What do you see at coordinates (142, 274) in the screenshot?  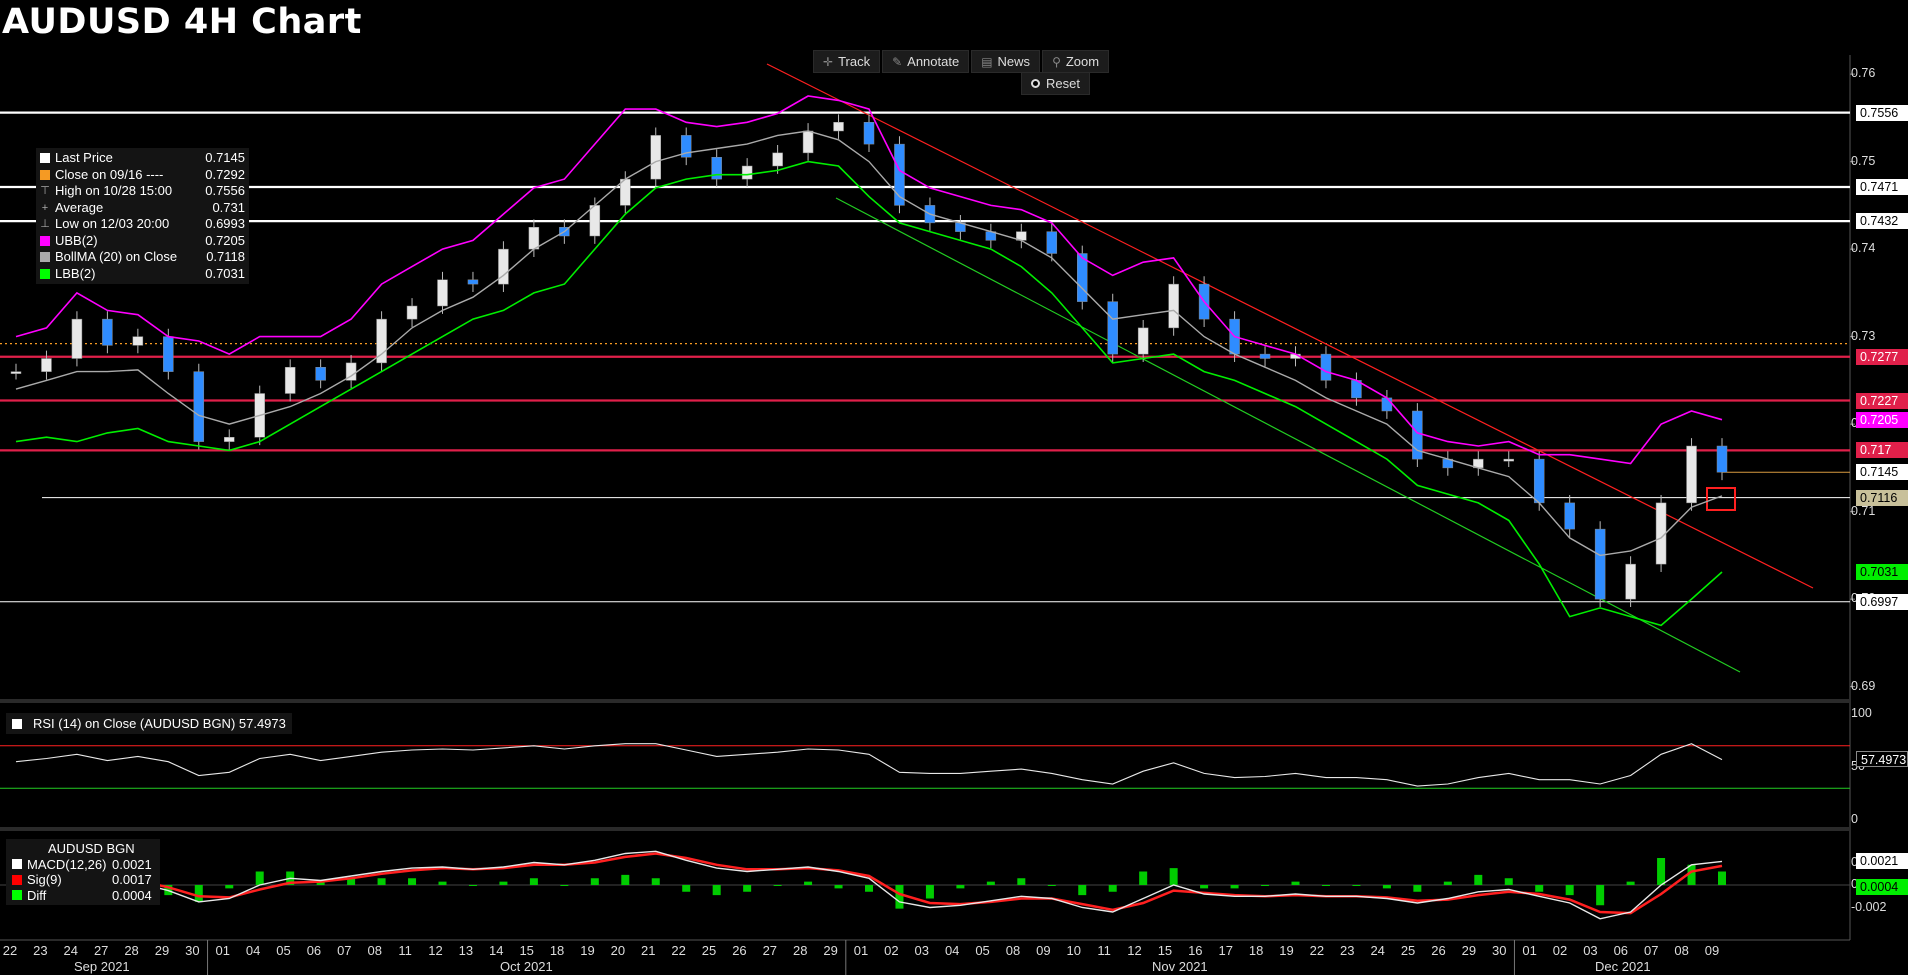 I see `legend-row: LBB(2) 0.7031` at bounding box center [142, 274].